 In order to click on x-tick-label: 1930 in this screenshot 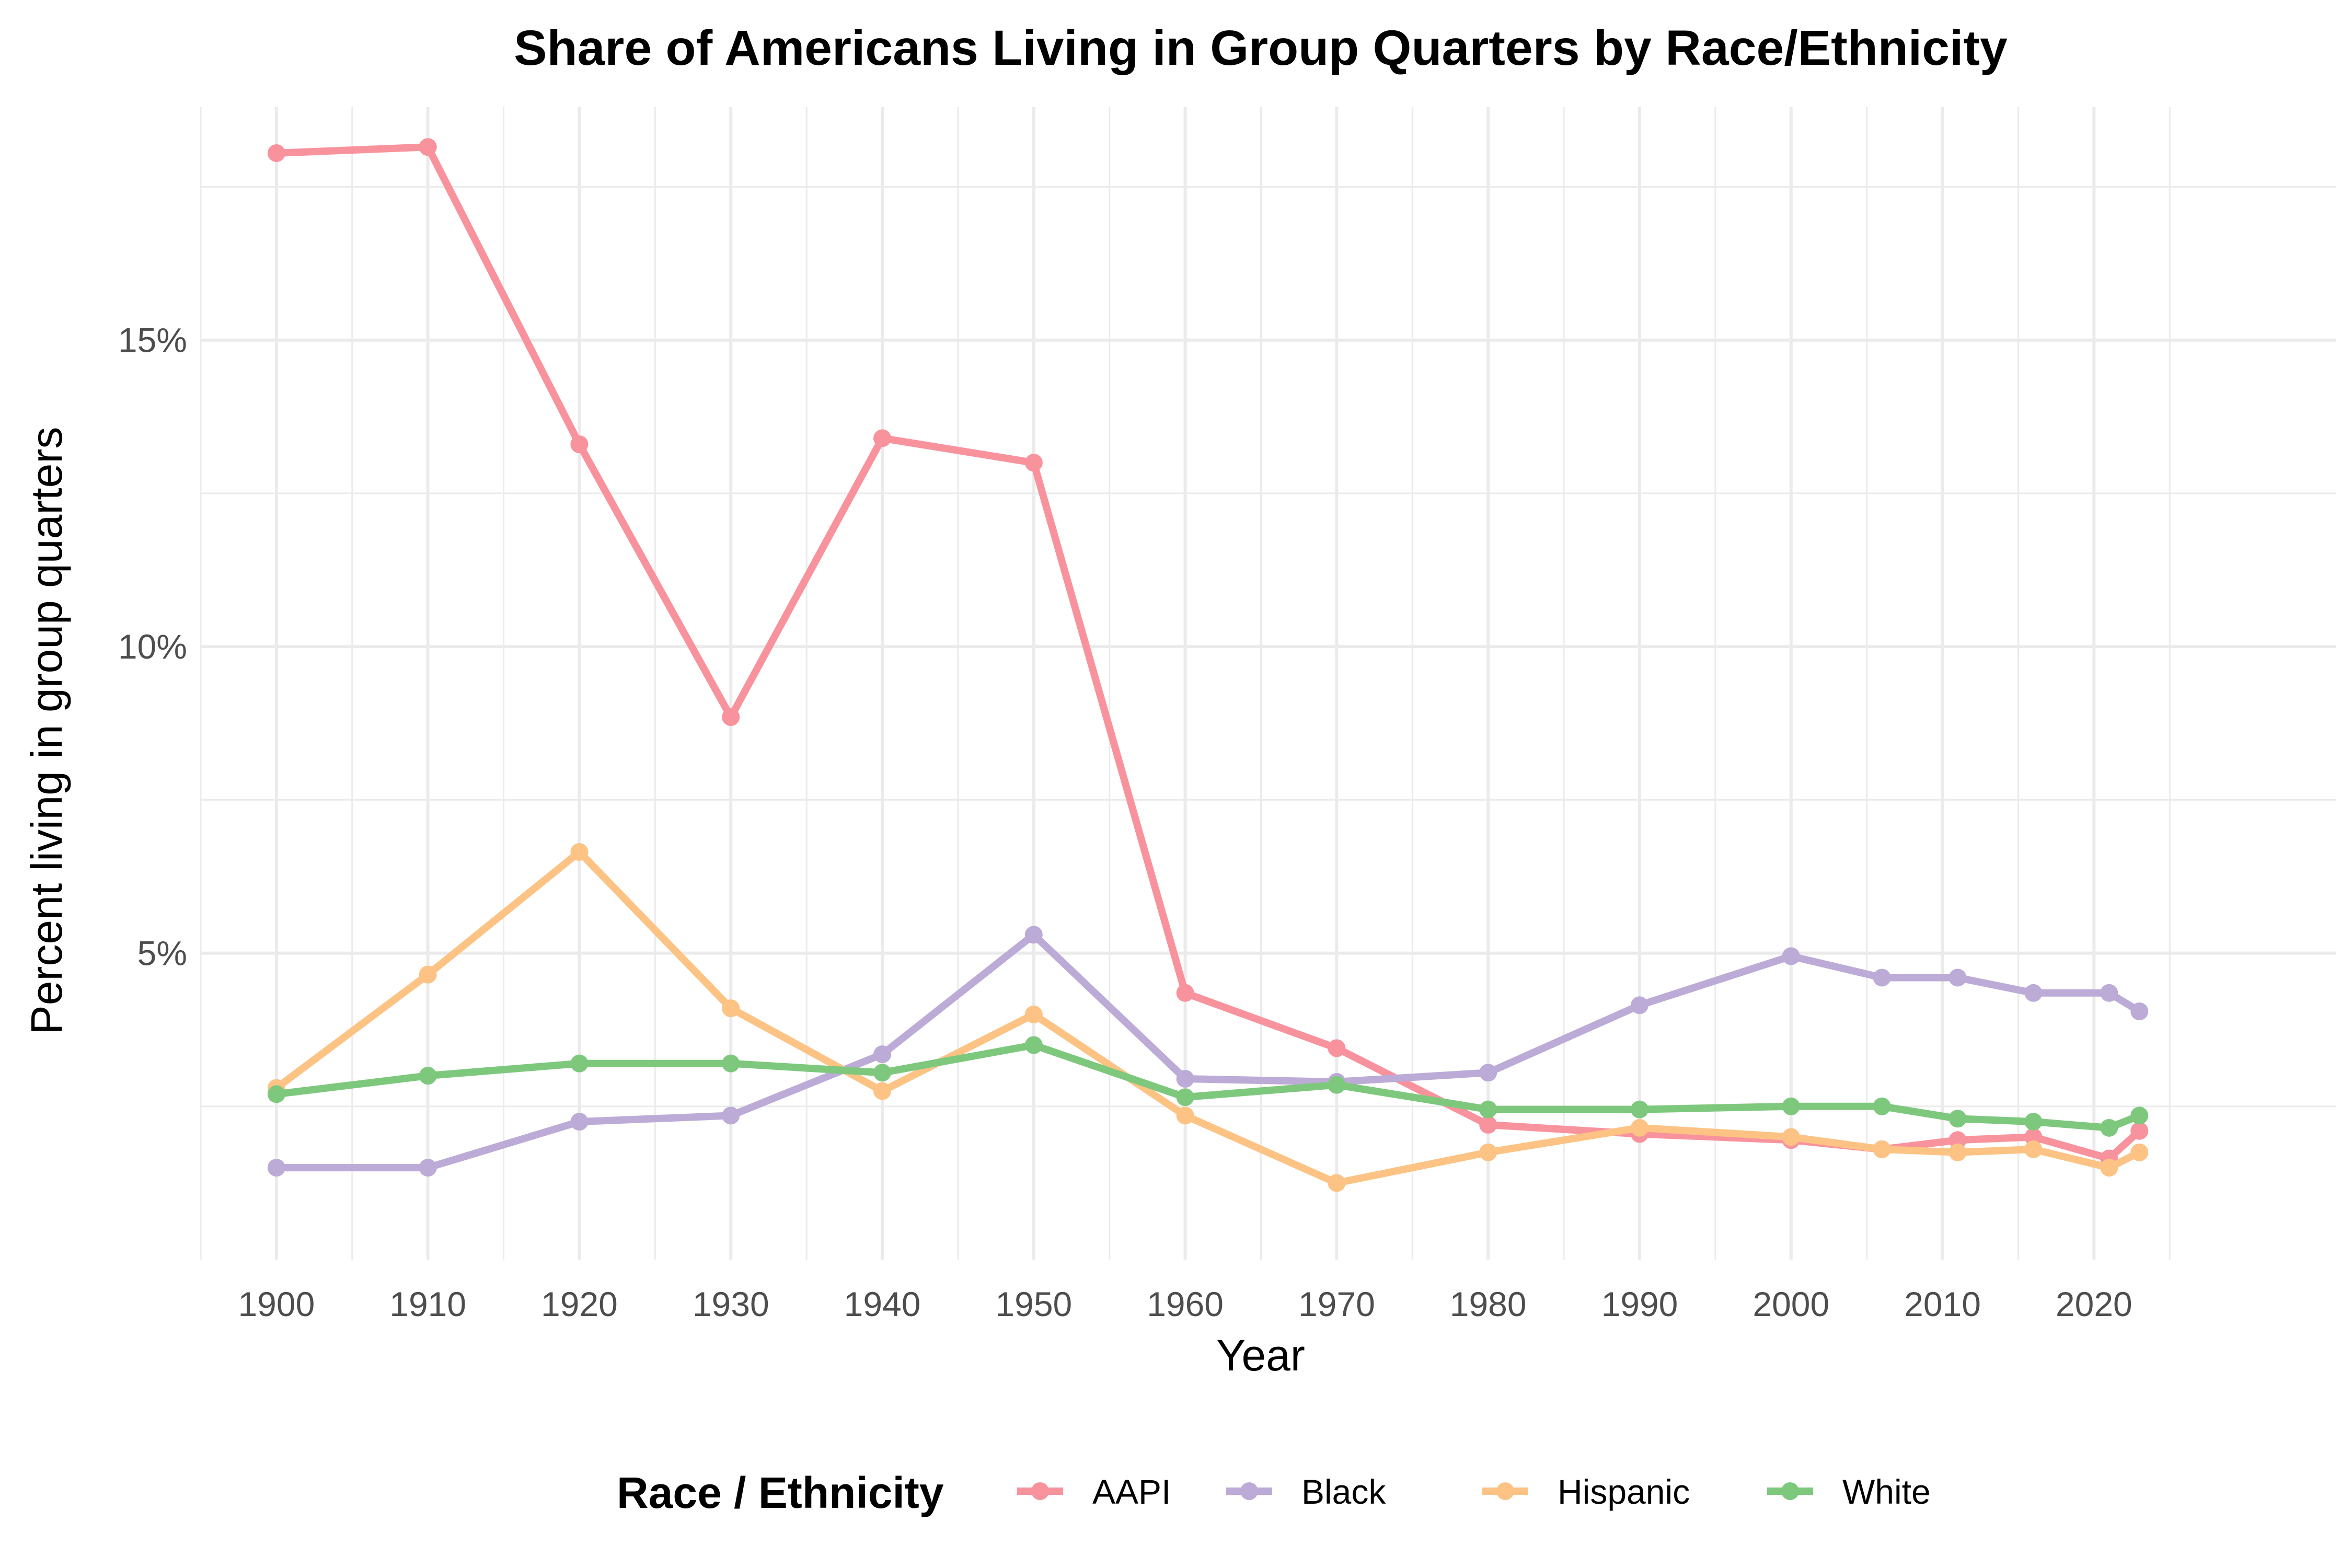, I will do `click(731, 1304)`.